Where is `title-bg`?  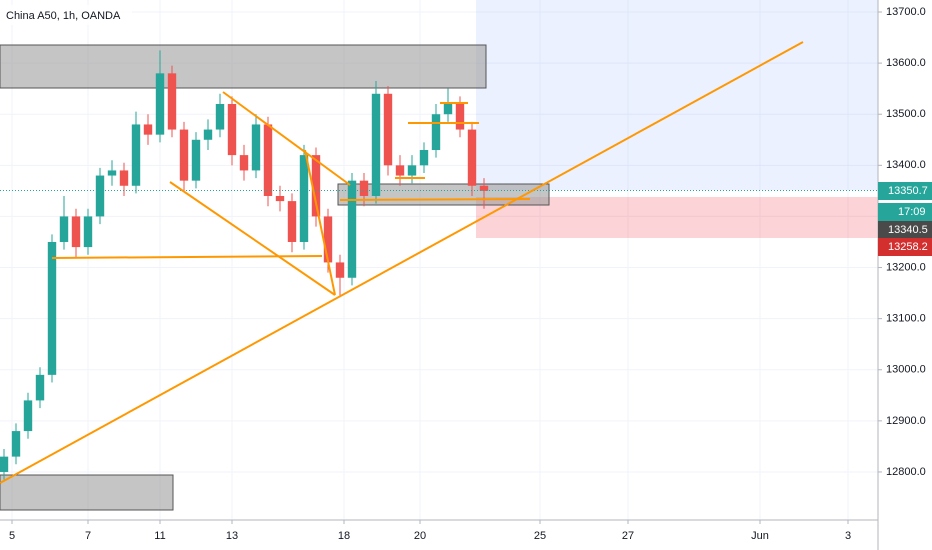 title-bg is located at coordinates (66, 15).